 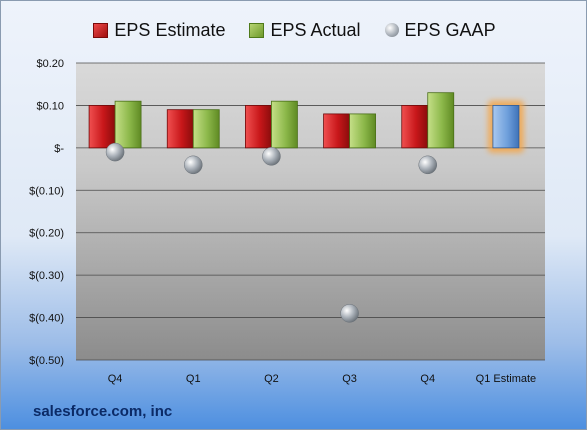 What do you see at coordinates (349, 379) in the screenshot?
I see `x-tick-label: Q3` at bounding box center [349, 379].